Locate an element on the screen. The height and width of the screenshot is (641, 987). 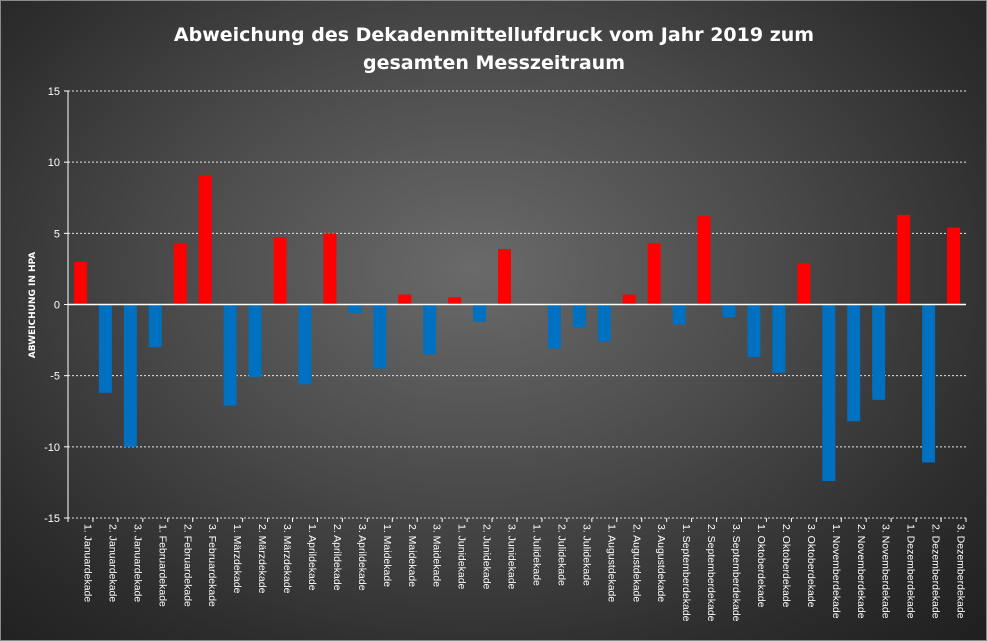
x-category-label: 2. Dezemberdekade is located at coordinates (936, 571).